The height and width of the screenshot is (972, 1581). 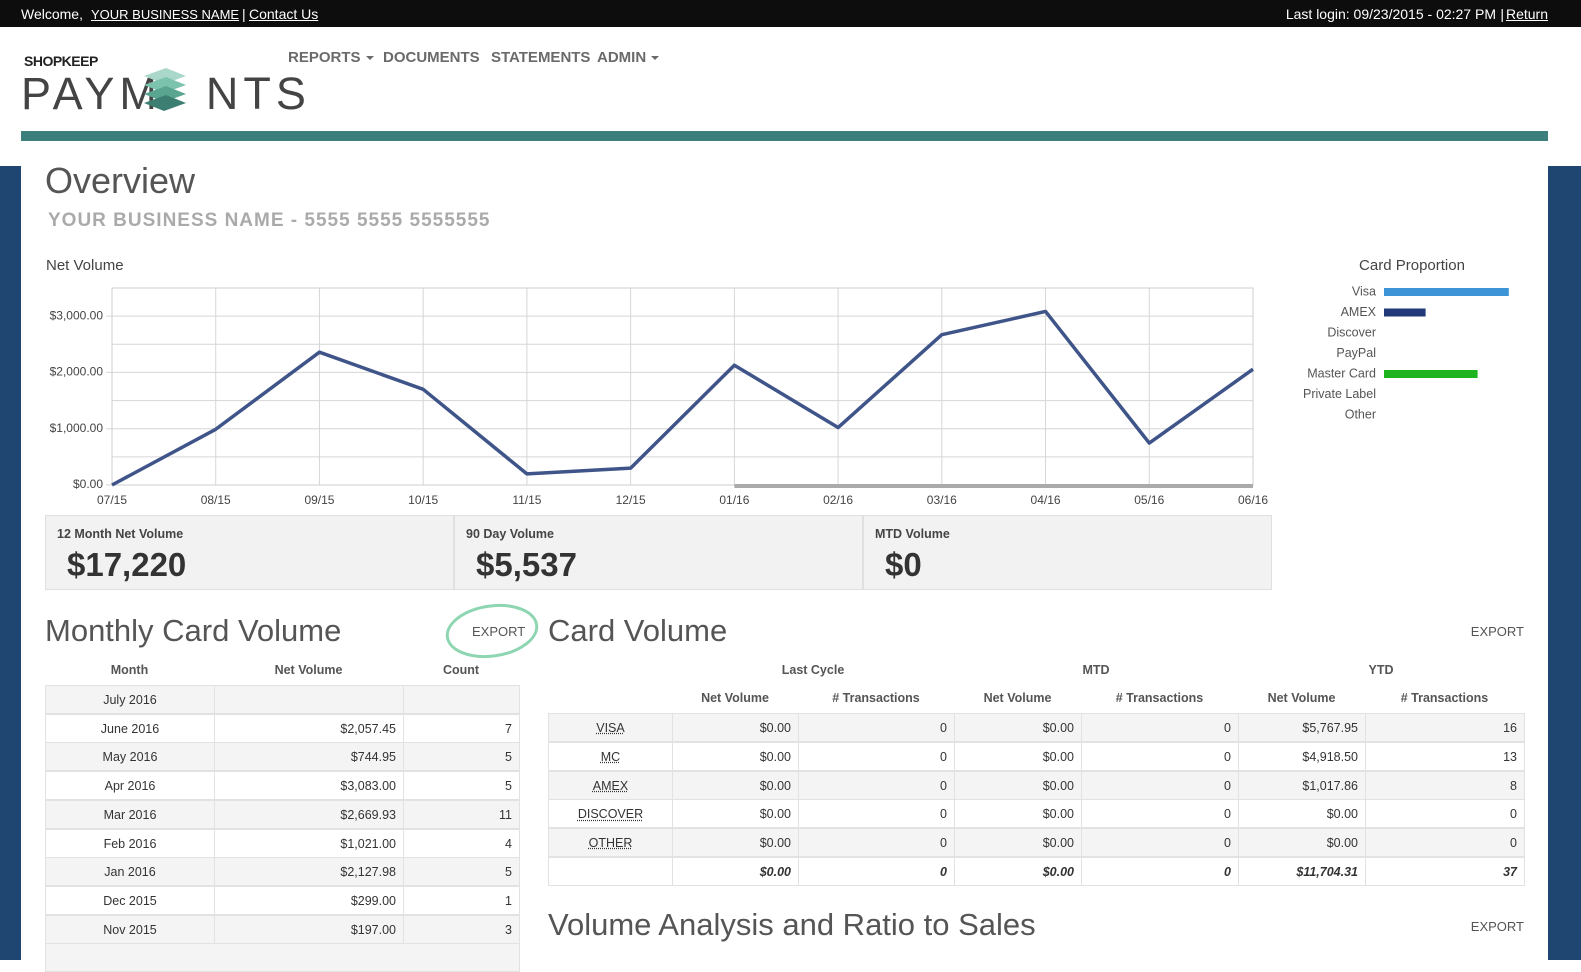 What do you see at coordinates (784, 136) in the screenshot?
I see `header-rule` at bounding box center [784, 136].